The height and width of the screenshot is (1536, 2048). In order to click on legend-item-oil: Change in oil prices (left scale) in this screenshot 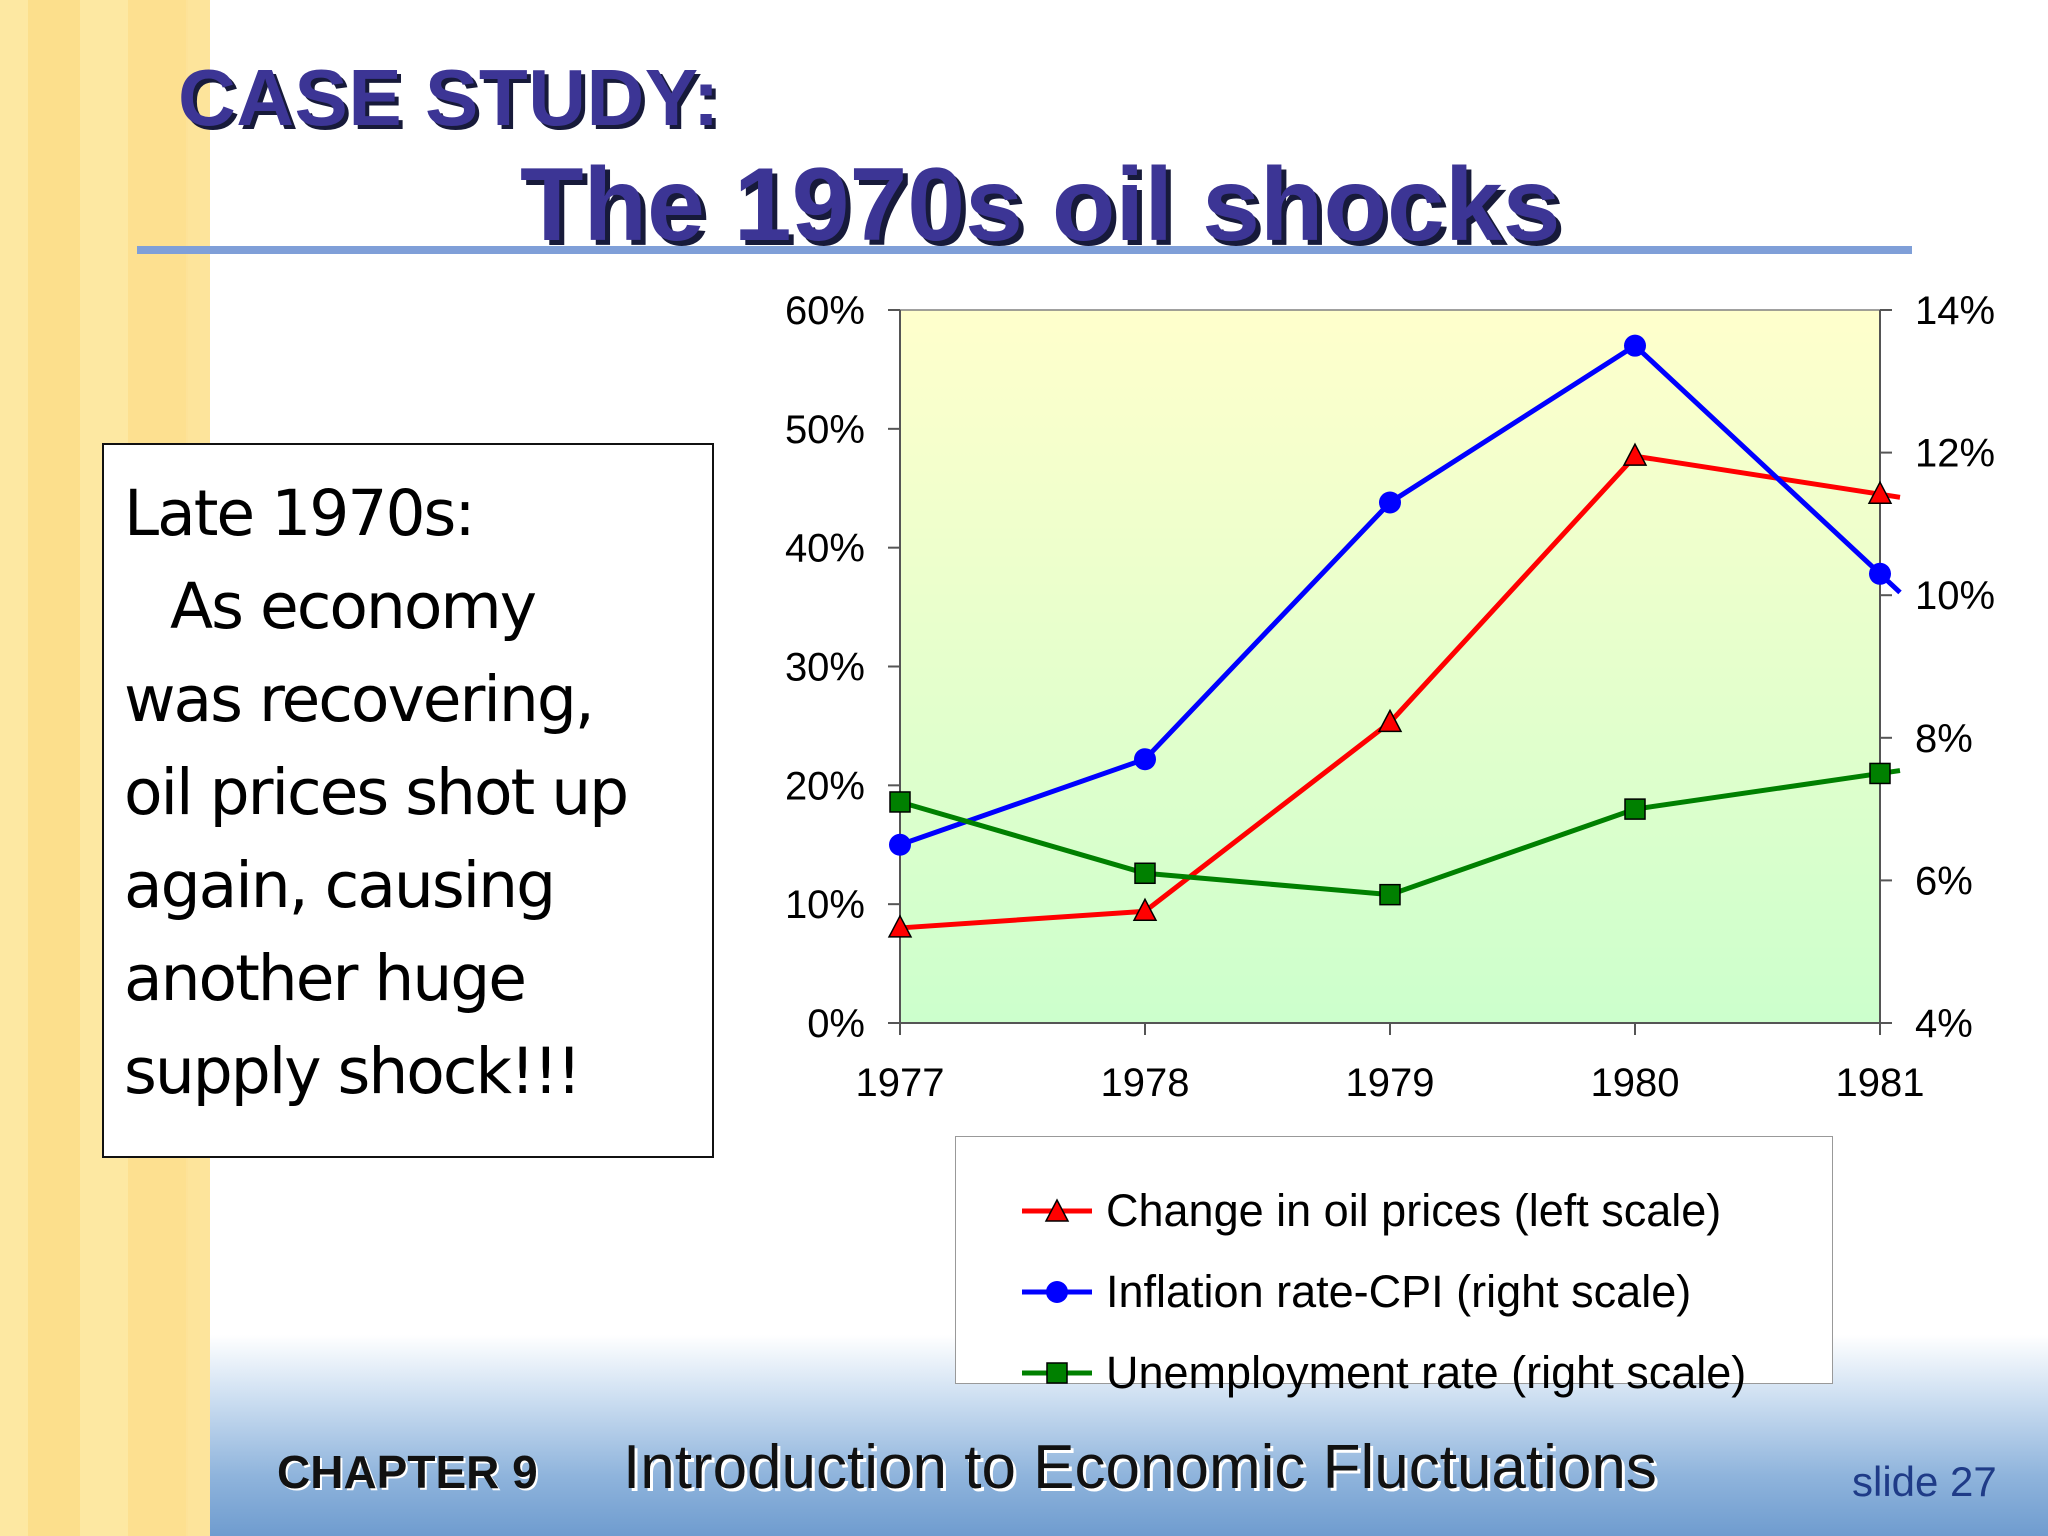, I will do `click(1371, 1211)`.